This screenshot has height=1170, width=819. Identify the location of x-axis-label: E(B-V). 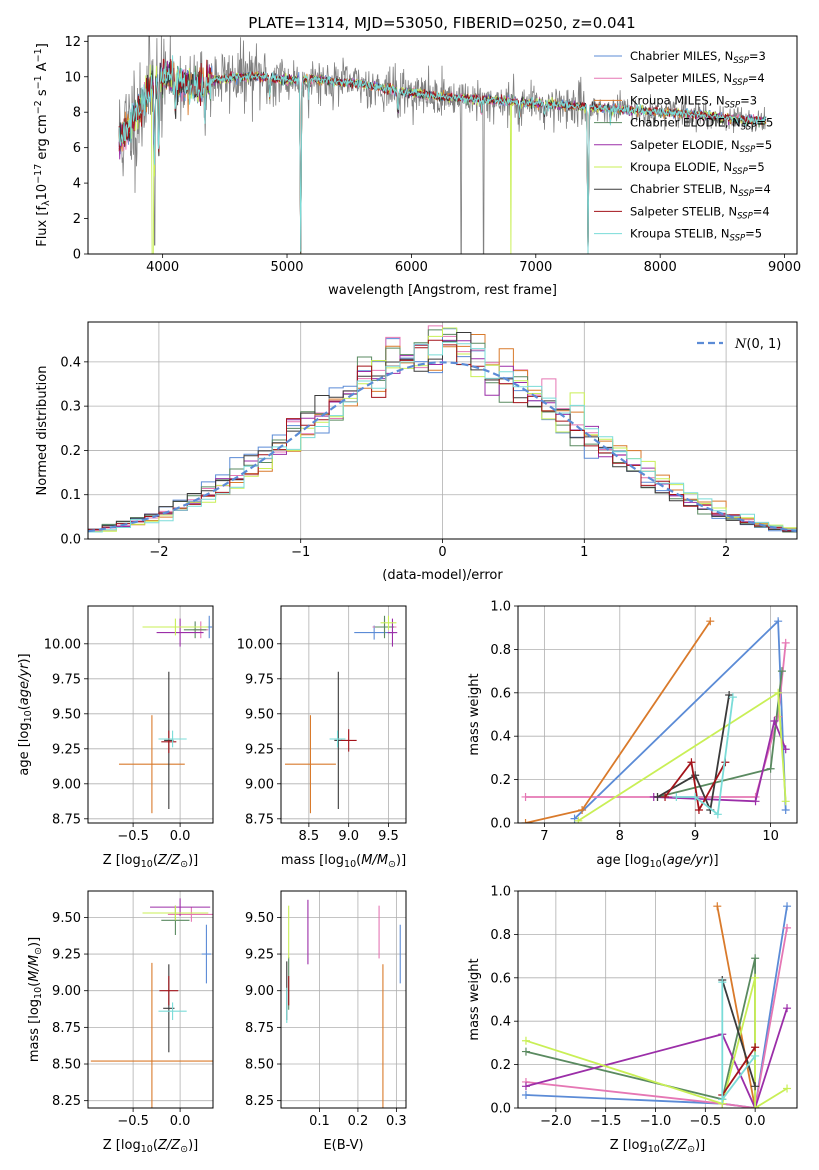
(343, 1145).